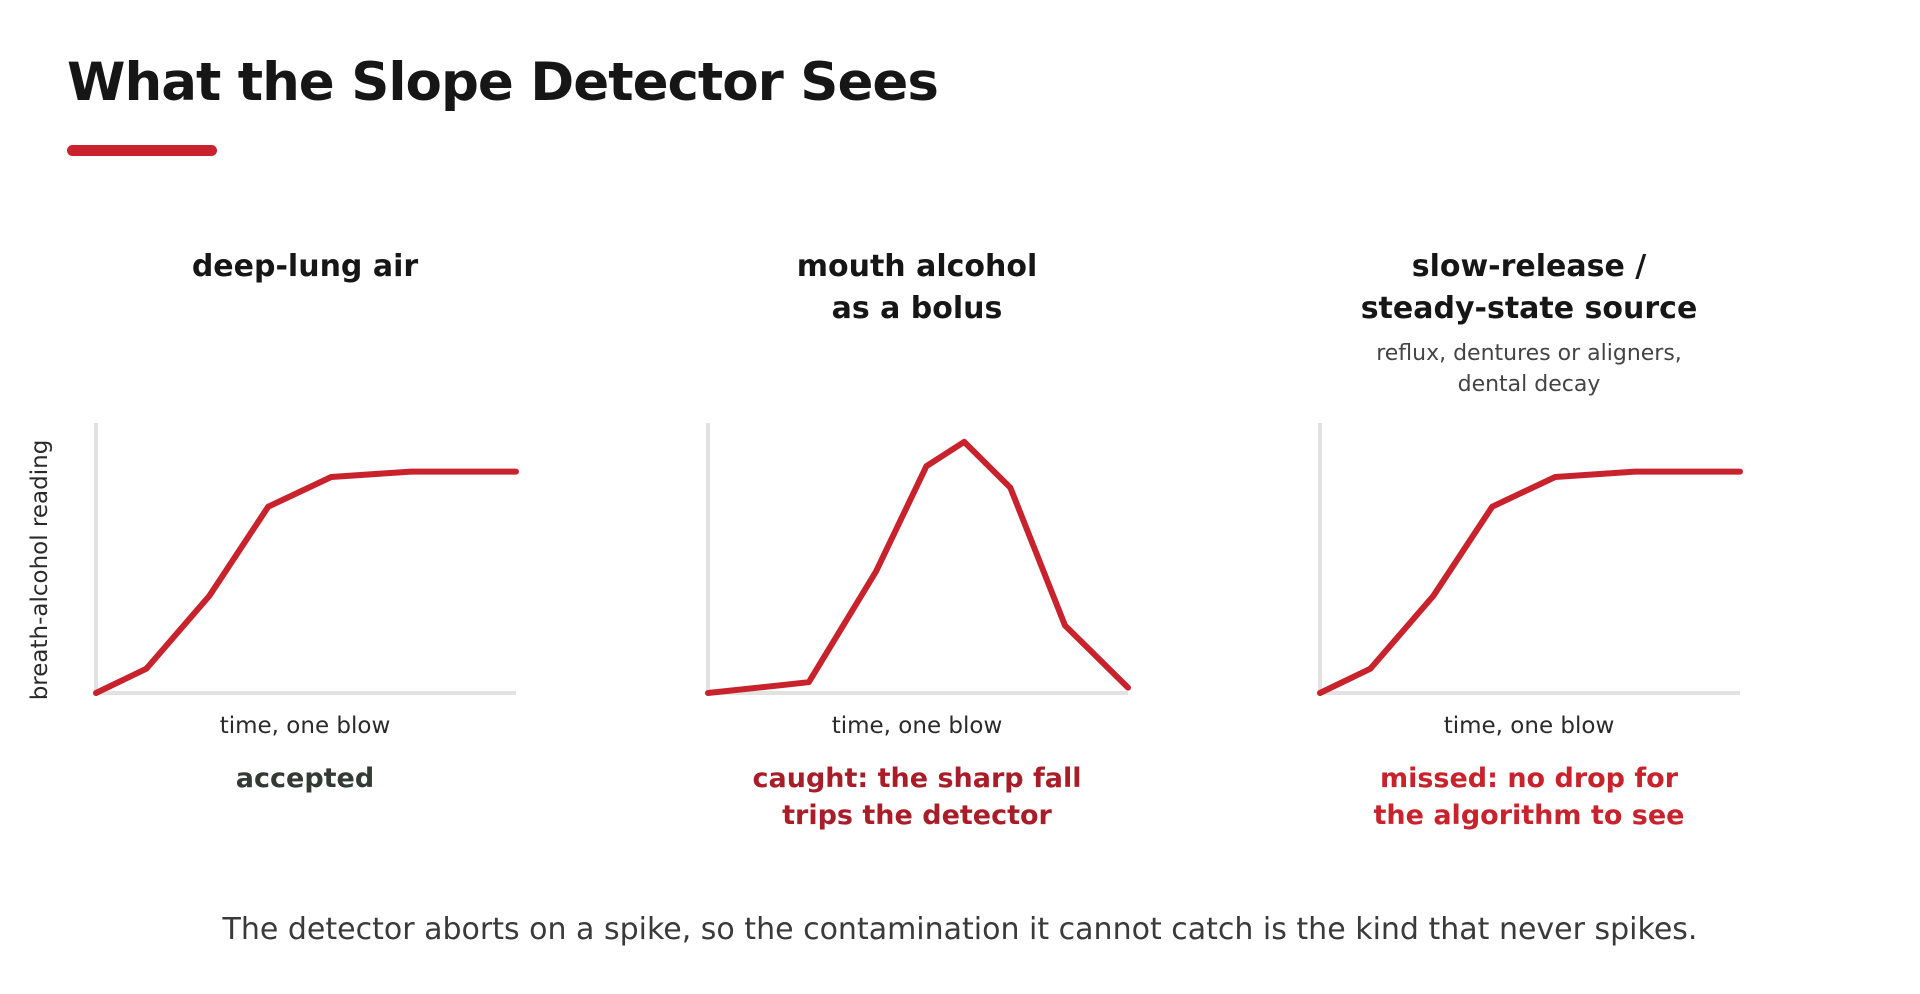  Describe the element at coordinates (503, 82) in the screenshot. I see `page-title: What the Slope Detector Sees` at that location.